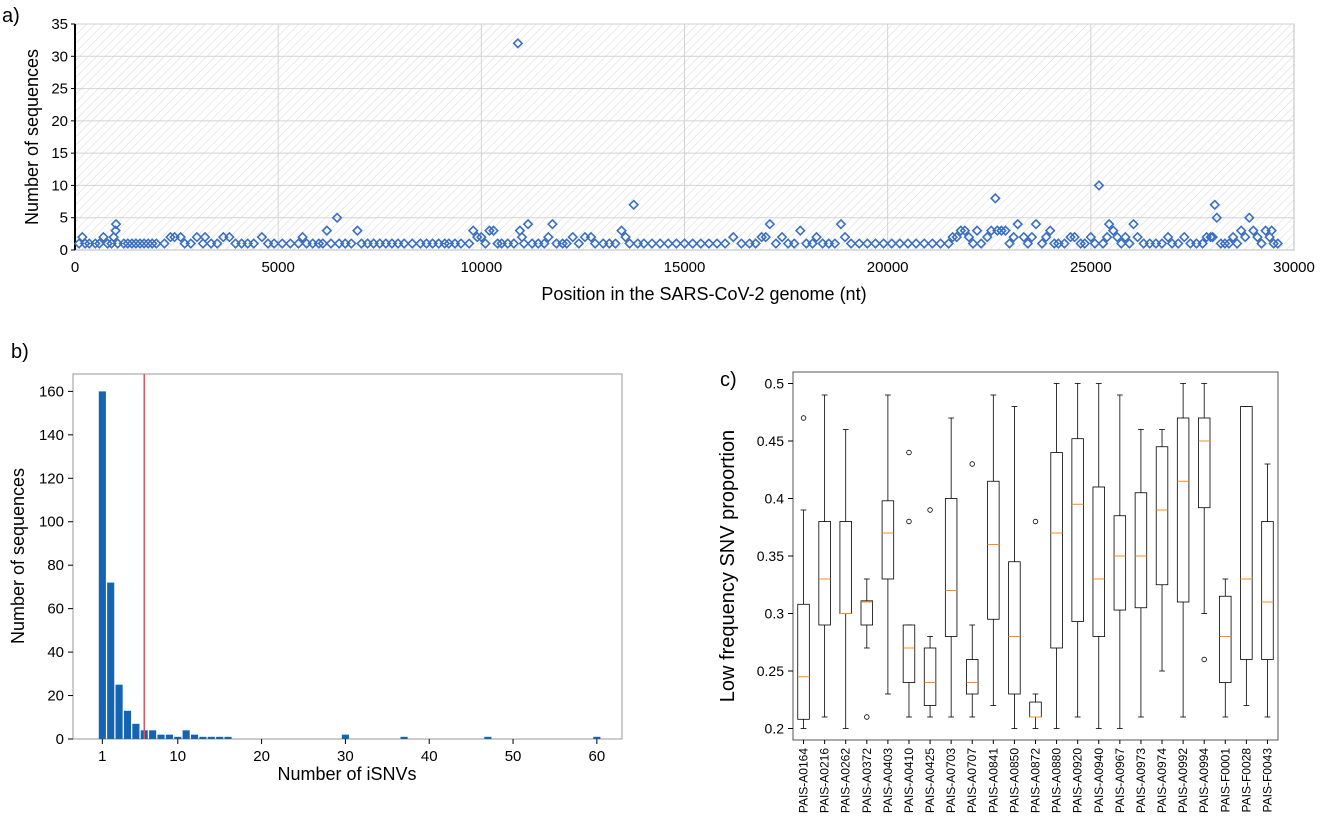 The height and width of the screenshot is (826, 1336). I want to click on plot-c-category-label: PAIS-A0703, so click(951, 780).